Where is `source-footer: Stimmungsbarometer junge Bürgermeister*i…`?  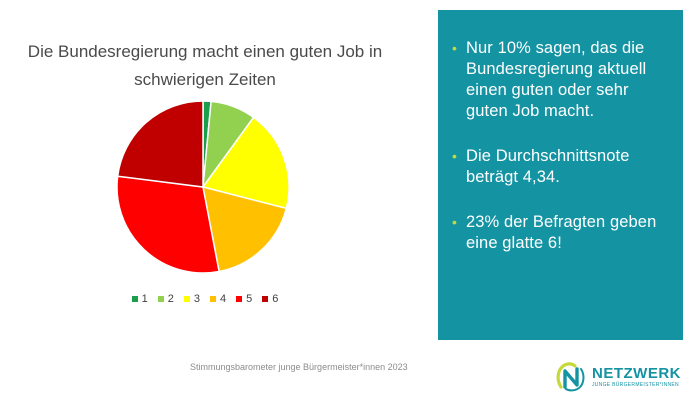 source-footer: Stimmungsbarometer junge Bürgermeister*i… is located at coordinates (299, 367).